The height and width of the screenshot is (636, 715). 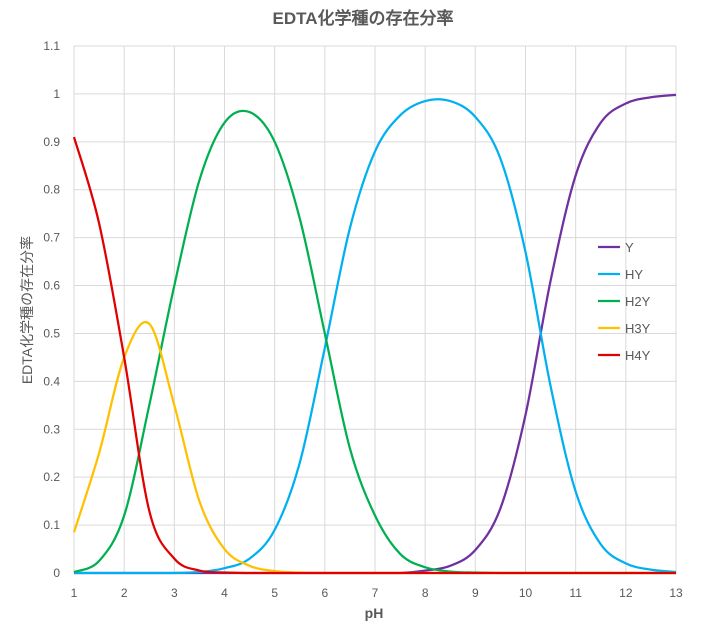 What do you see at coordinates (638, 328) in the screenshot?
I see `legend-label: H3Y` at bounding box center [638, 328].